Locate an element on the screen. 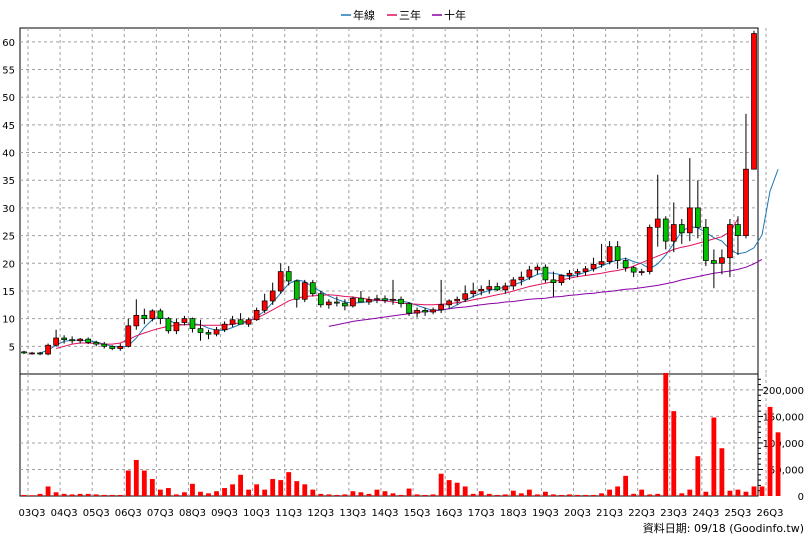 This screenshot has height=540, width=808. footer-data-date: 資料日期: 09/18 (Goodinfo.tw) is located at coordinates (723, 528).